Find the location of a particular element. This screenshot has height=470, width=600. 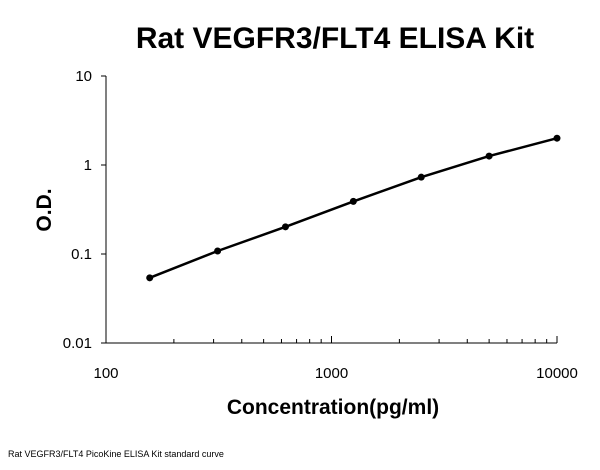

y-tick-label: 0.01 is located at coordinates (77, 343).